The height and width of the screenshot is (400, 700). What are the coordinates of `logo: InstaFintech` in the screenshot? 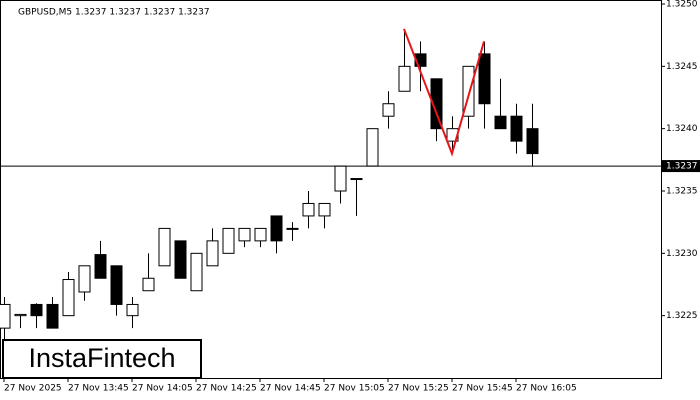 It's located at (101, 358).